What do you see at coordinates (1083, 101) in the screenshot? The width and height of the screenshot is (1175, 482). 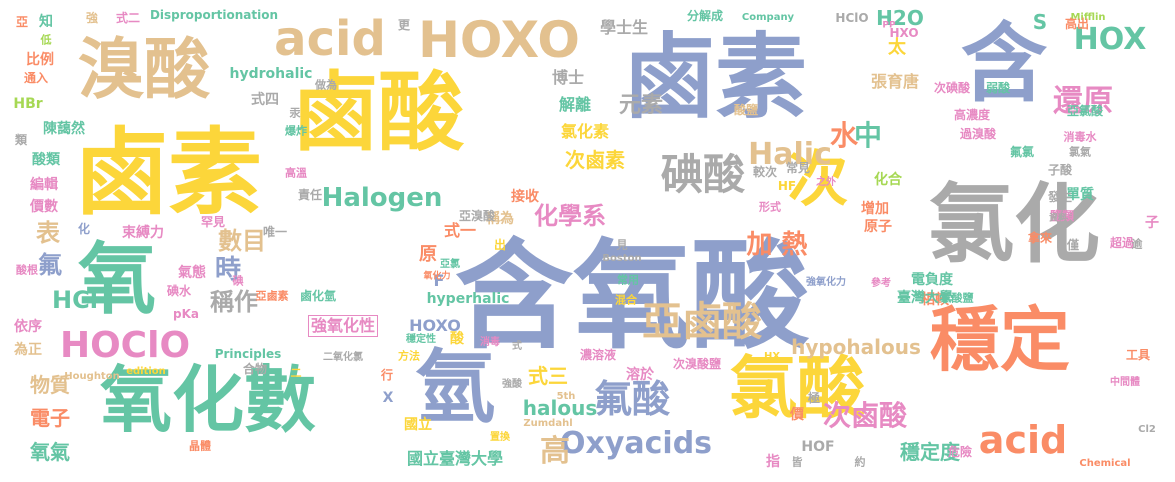 I see `word: 還原` at bounding box center [1083, 101].